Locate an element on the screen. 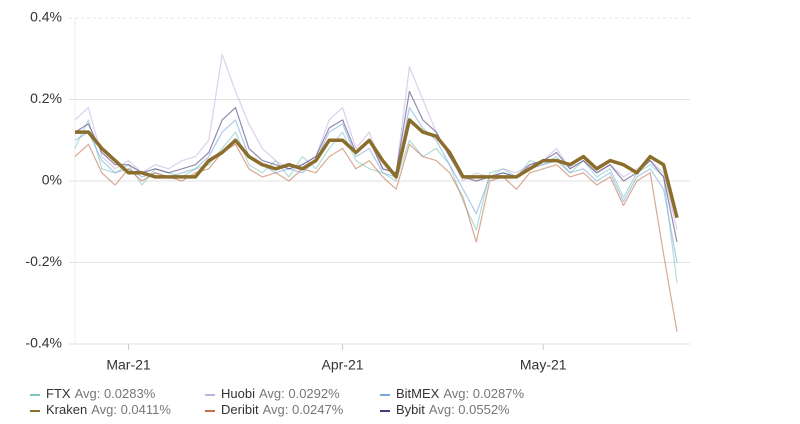  legend-avg: Avg: 0.0292% is located at coordinates (299, 393).